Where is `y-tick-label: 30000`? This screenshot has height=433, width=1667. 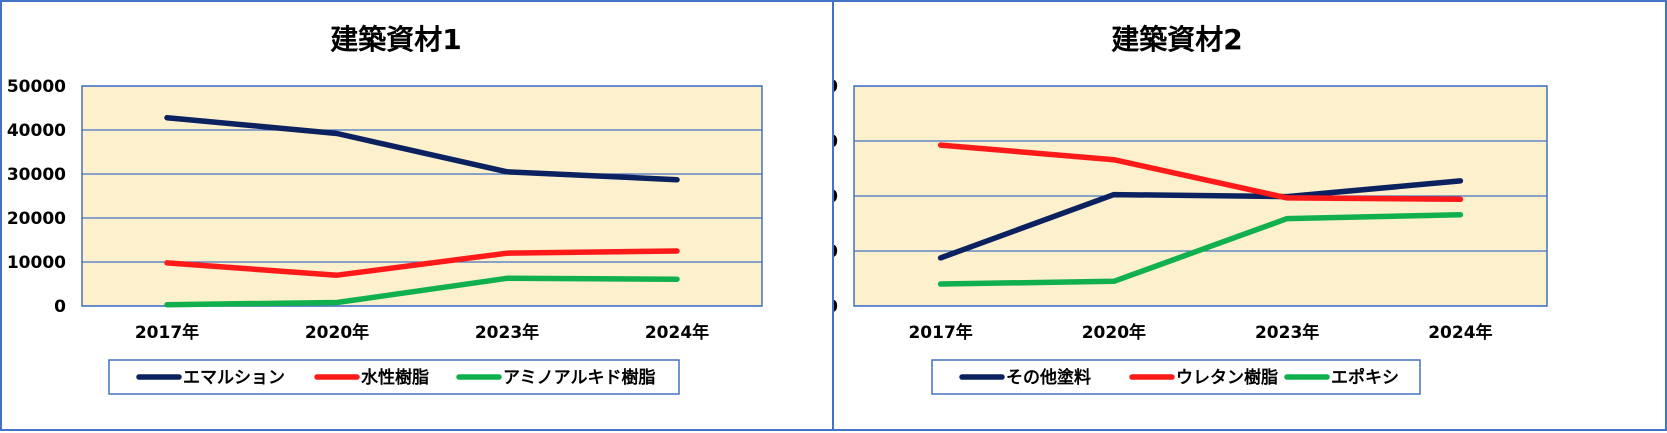
y-tick-label: 30000 is located at coordinates (36, 175).